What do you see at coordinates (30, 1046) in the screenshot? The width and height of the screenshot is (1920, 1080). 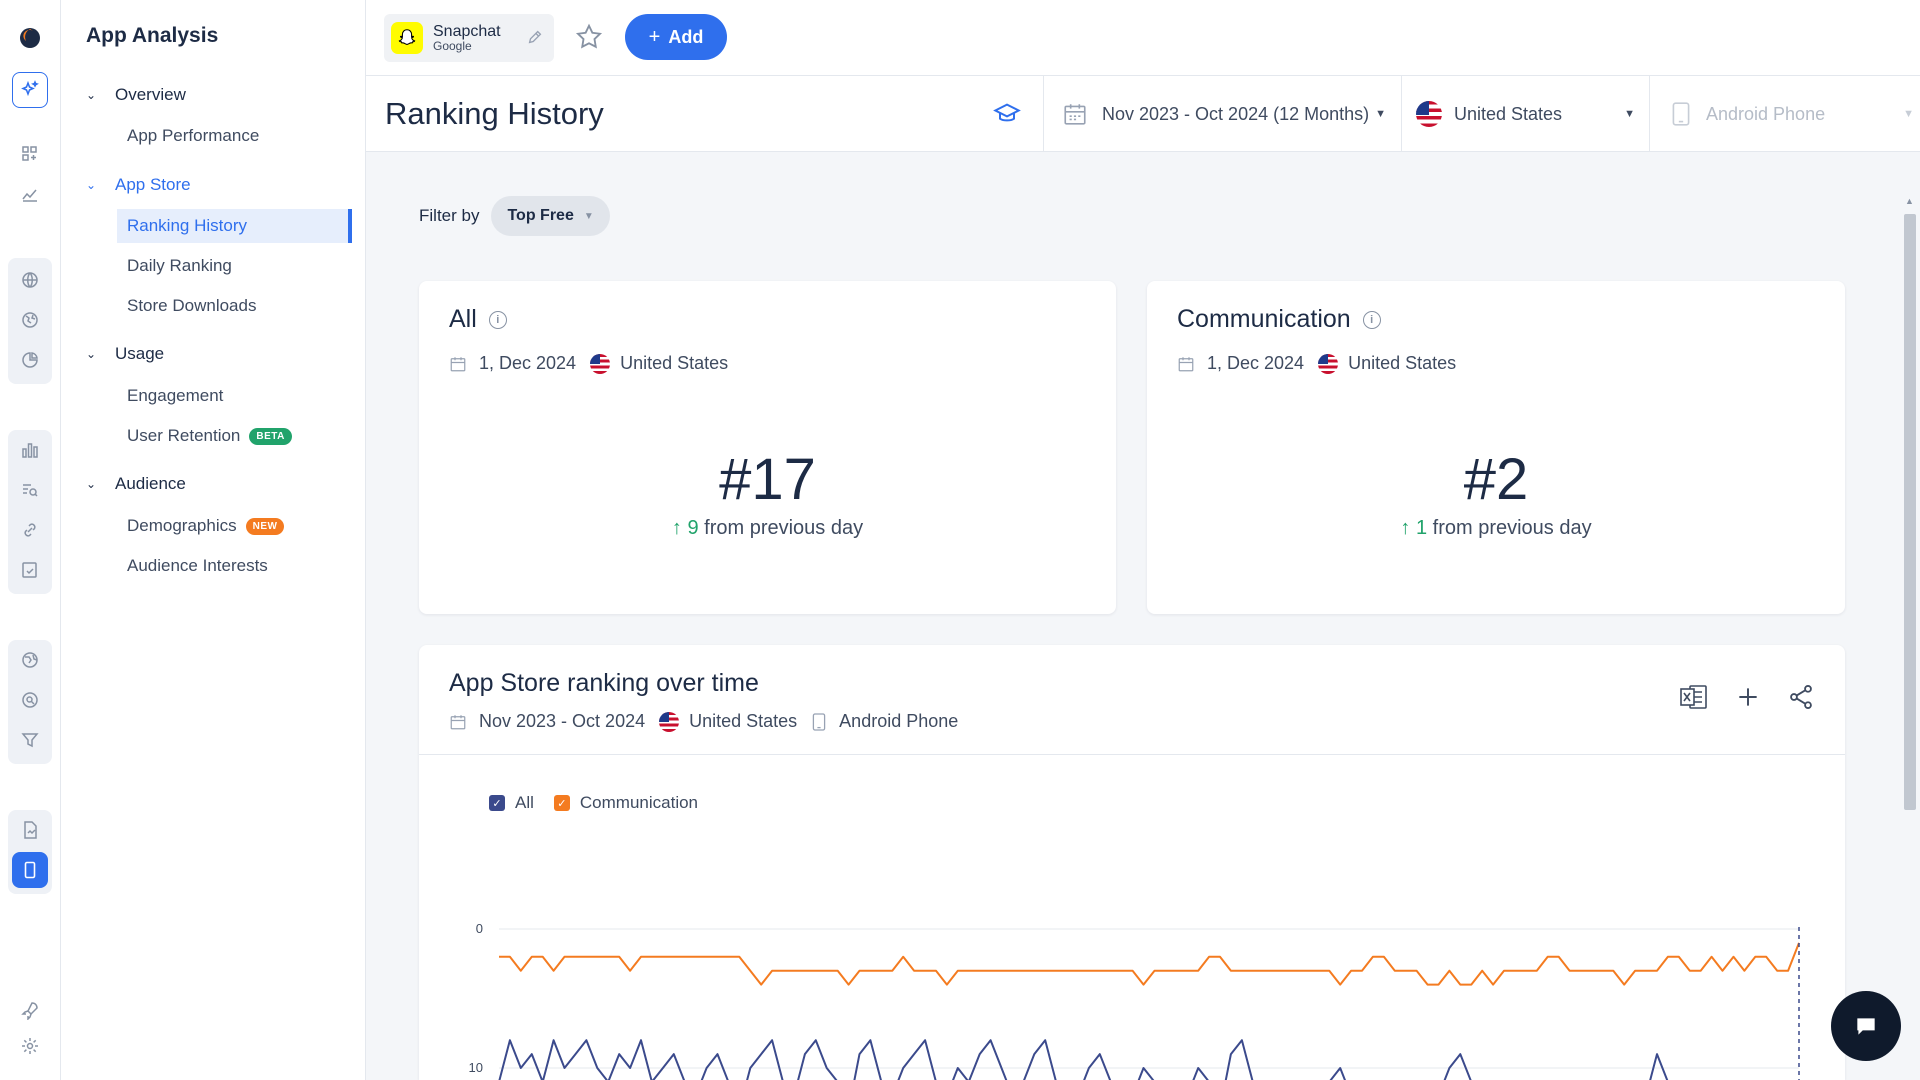 I see `settings-gear-icon` at bounding box center [30, 1046].